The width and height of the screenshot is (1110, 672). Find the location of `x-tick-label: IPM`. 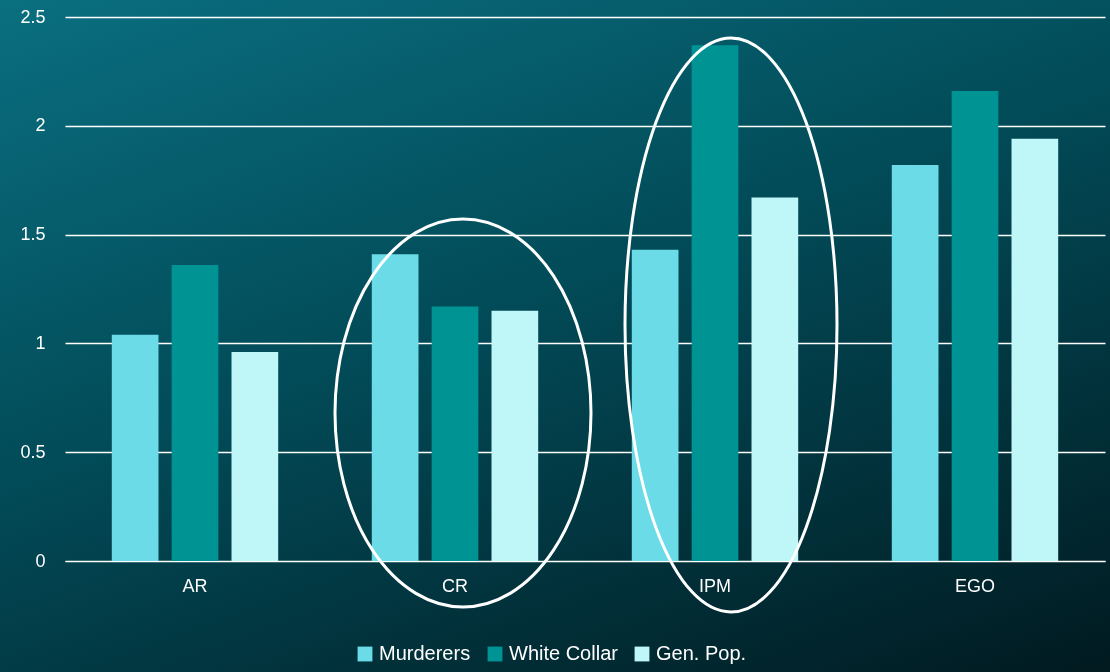

x-tick-label: IPM is located at coordinates (715, 585).